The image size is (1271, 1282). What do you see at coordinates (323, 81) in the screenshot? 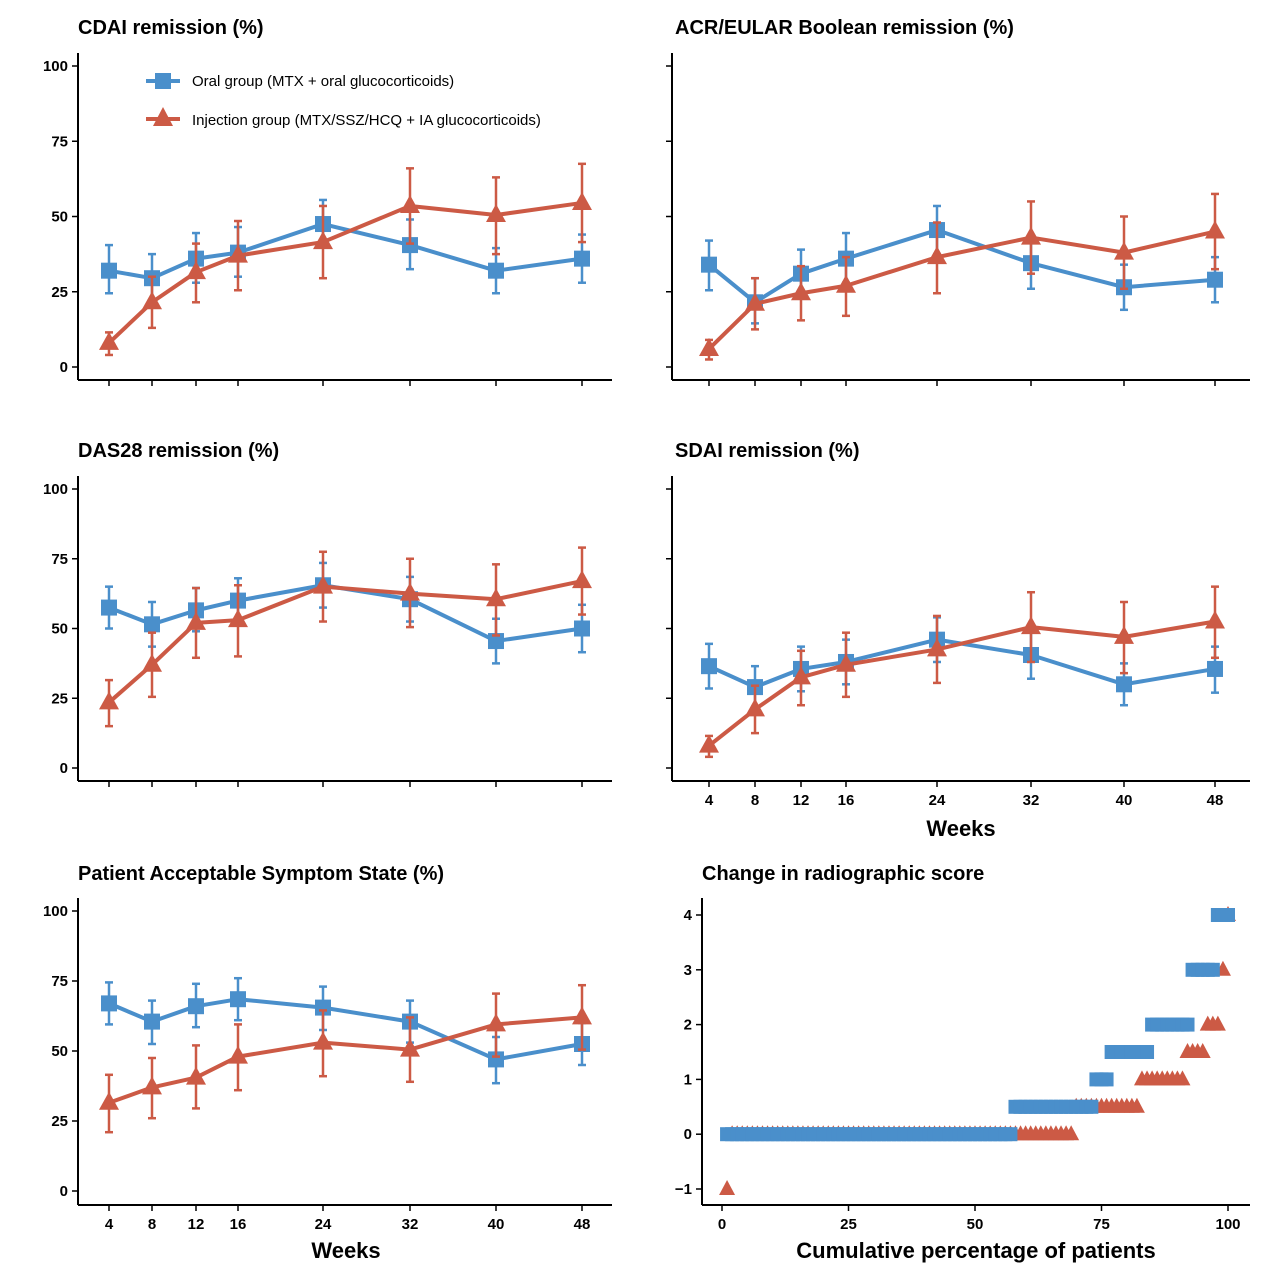
I see `legend-oral-label: Oral group (MTX + oral glucocorticoids)` at bounding box center [323, 81].